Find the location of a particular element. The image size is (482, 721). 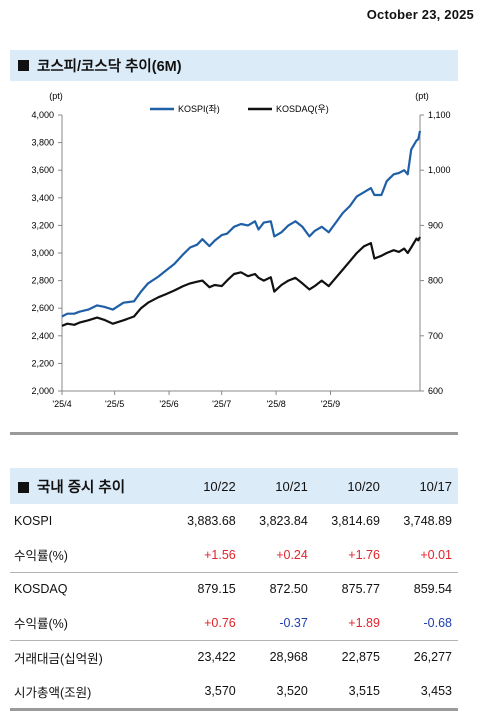

right-tick-label: 800 is located at coordinates (435, 281).